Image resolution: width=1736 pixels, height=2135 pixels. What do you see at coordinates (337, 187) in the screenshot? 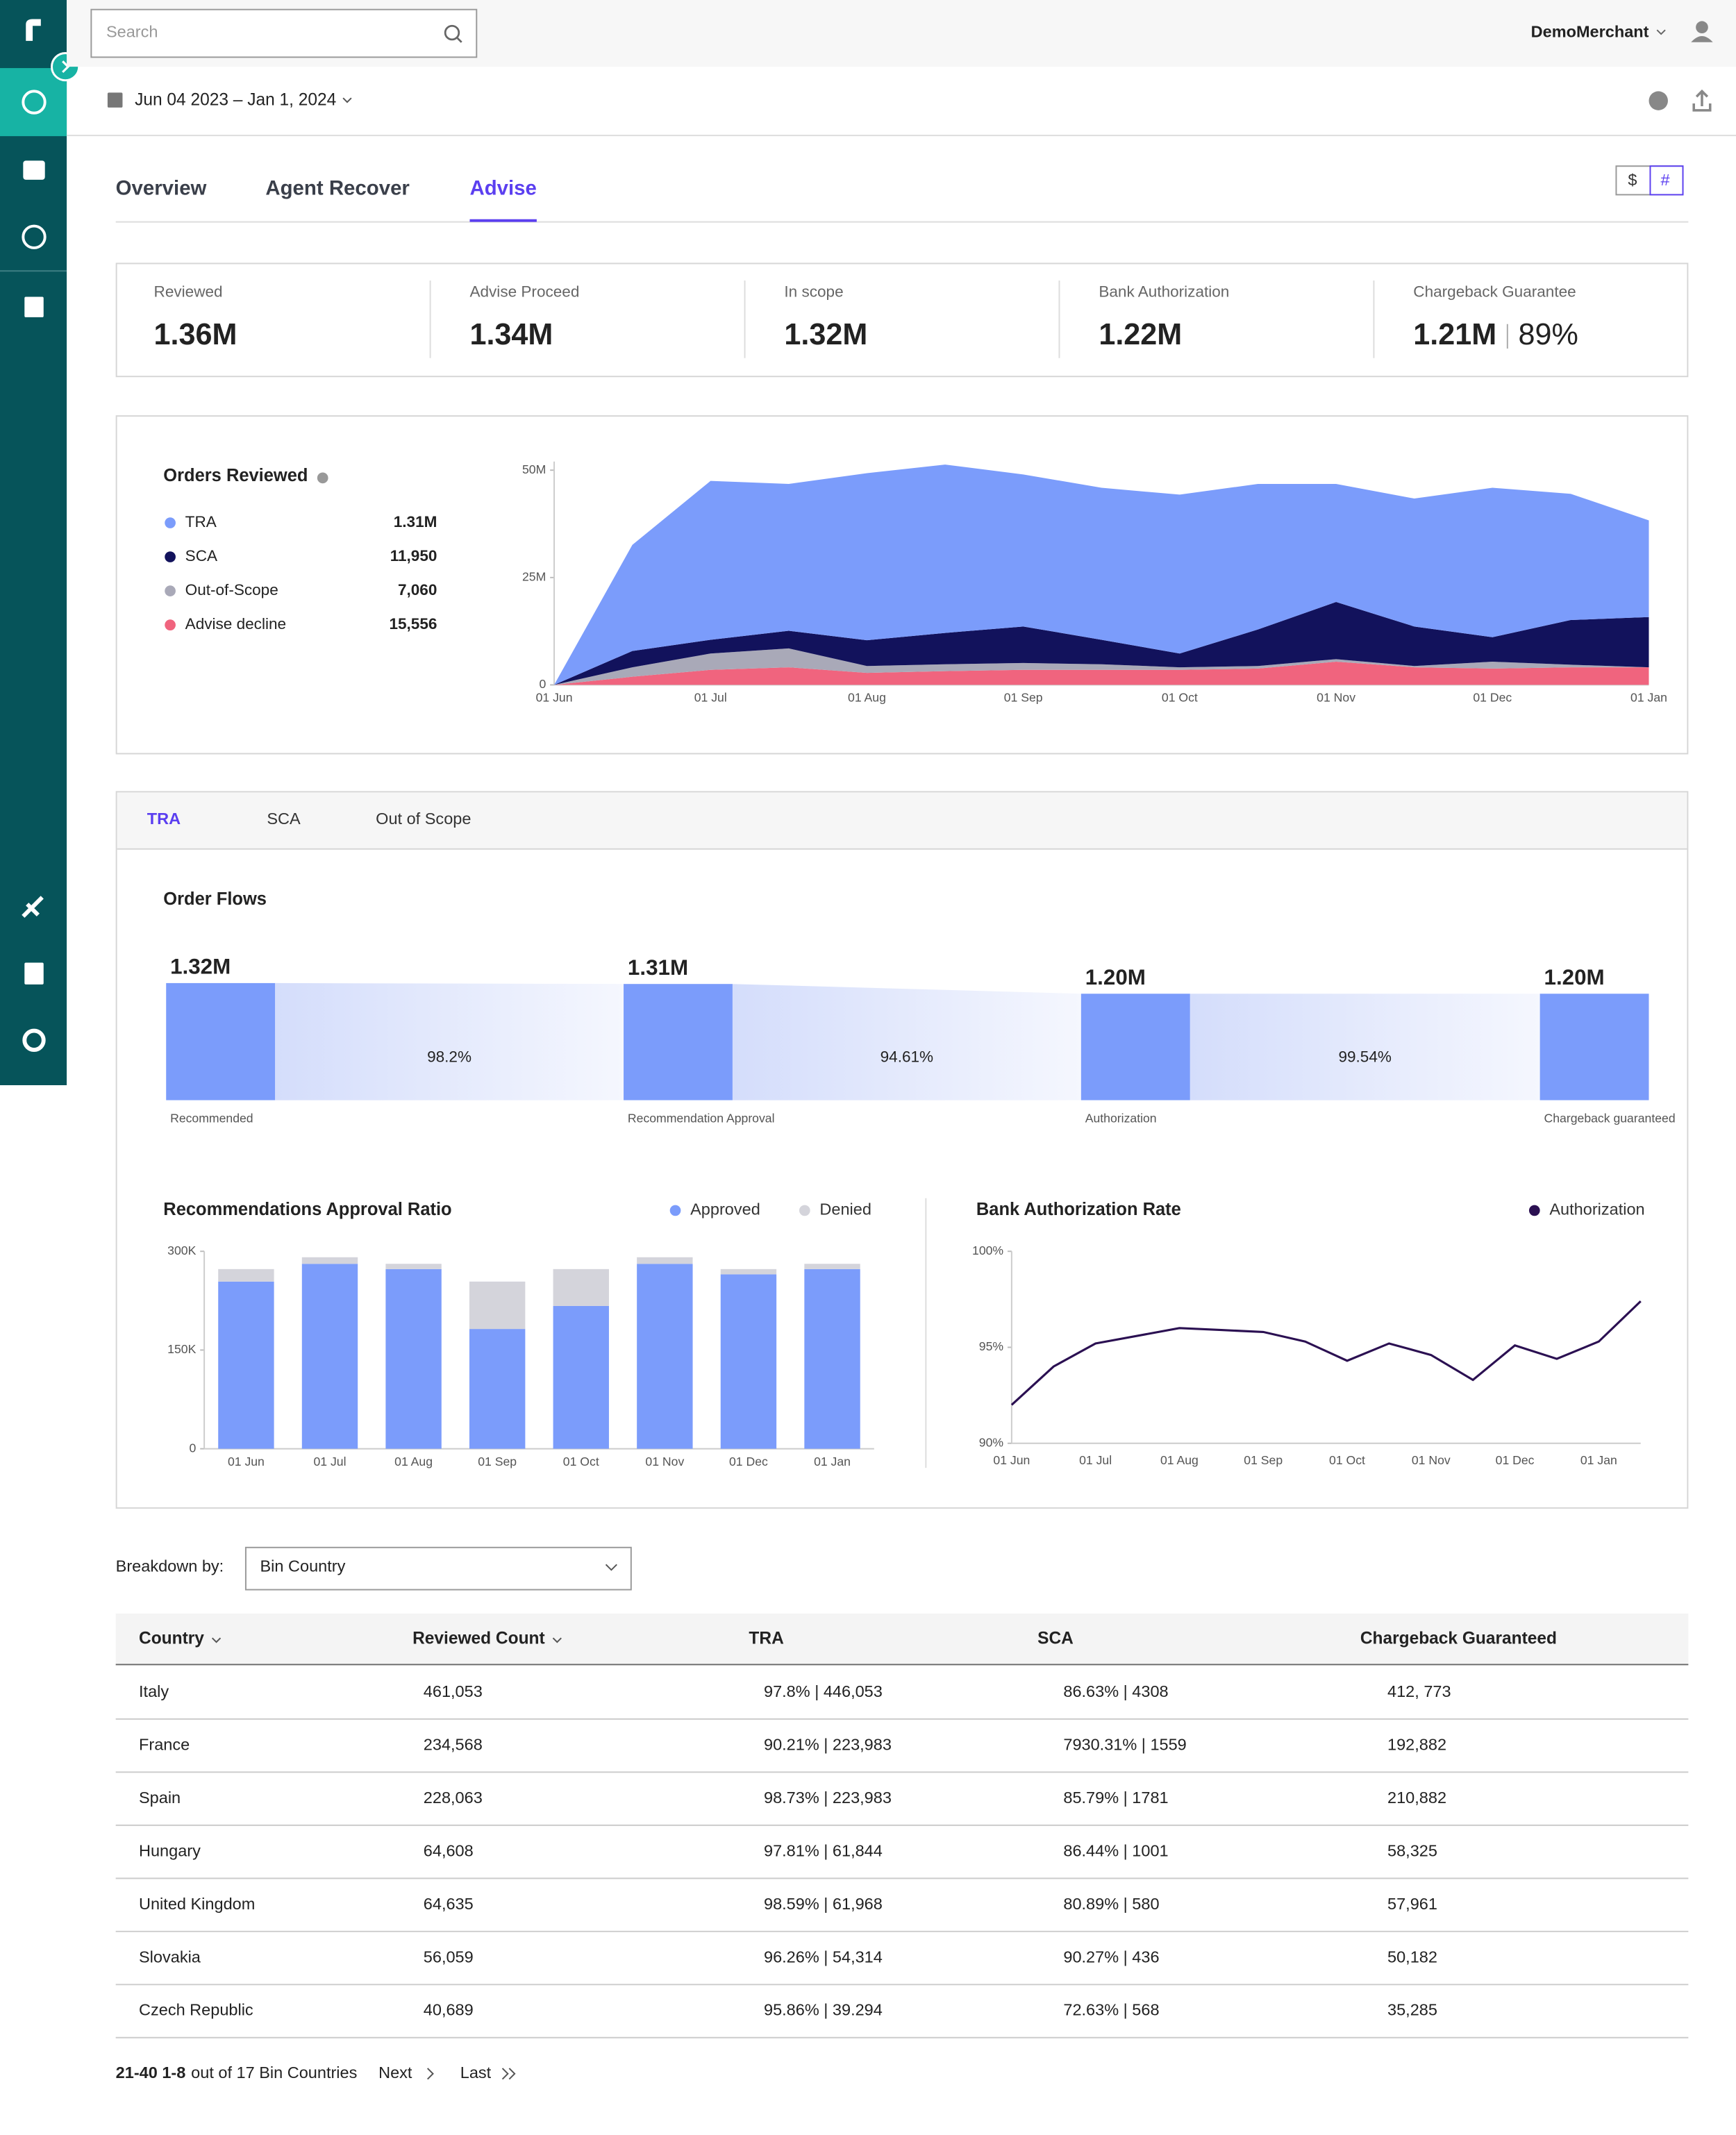
I see `tab: Agent Recover` at bounding box center [337, 187].